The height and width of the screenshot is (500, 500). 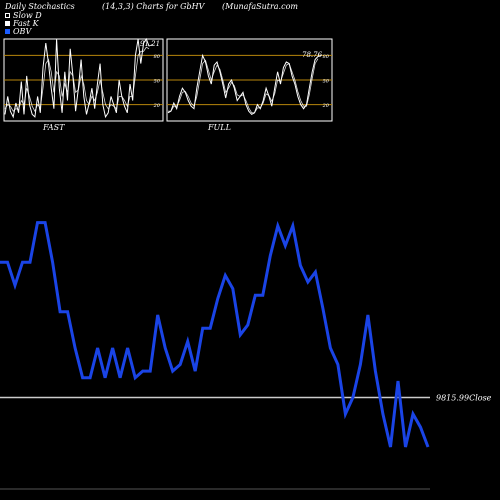 I want to click on legend-swatch-obv, so click(x=7, y=31).